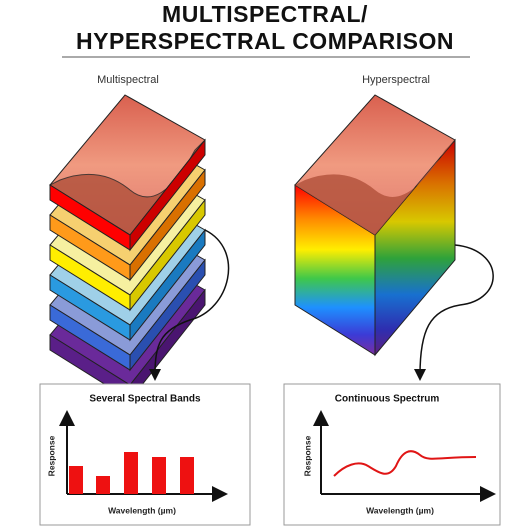  I want to click on spectrum-curve, so click(405, 463).